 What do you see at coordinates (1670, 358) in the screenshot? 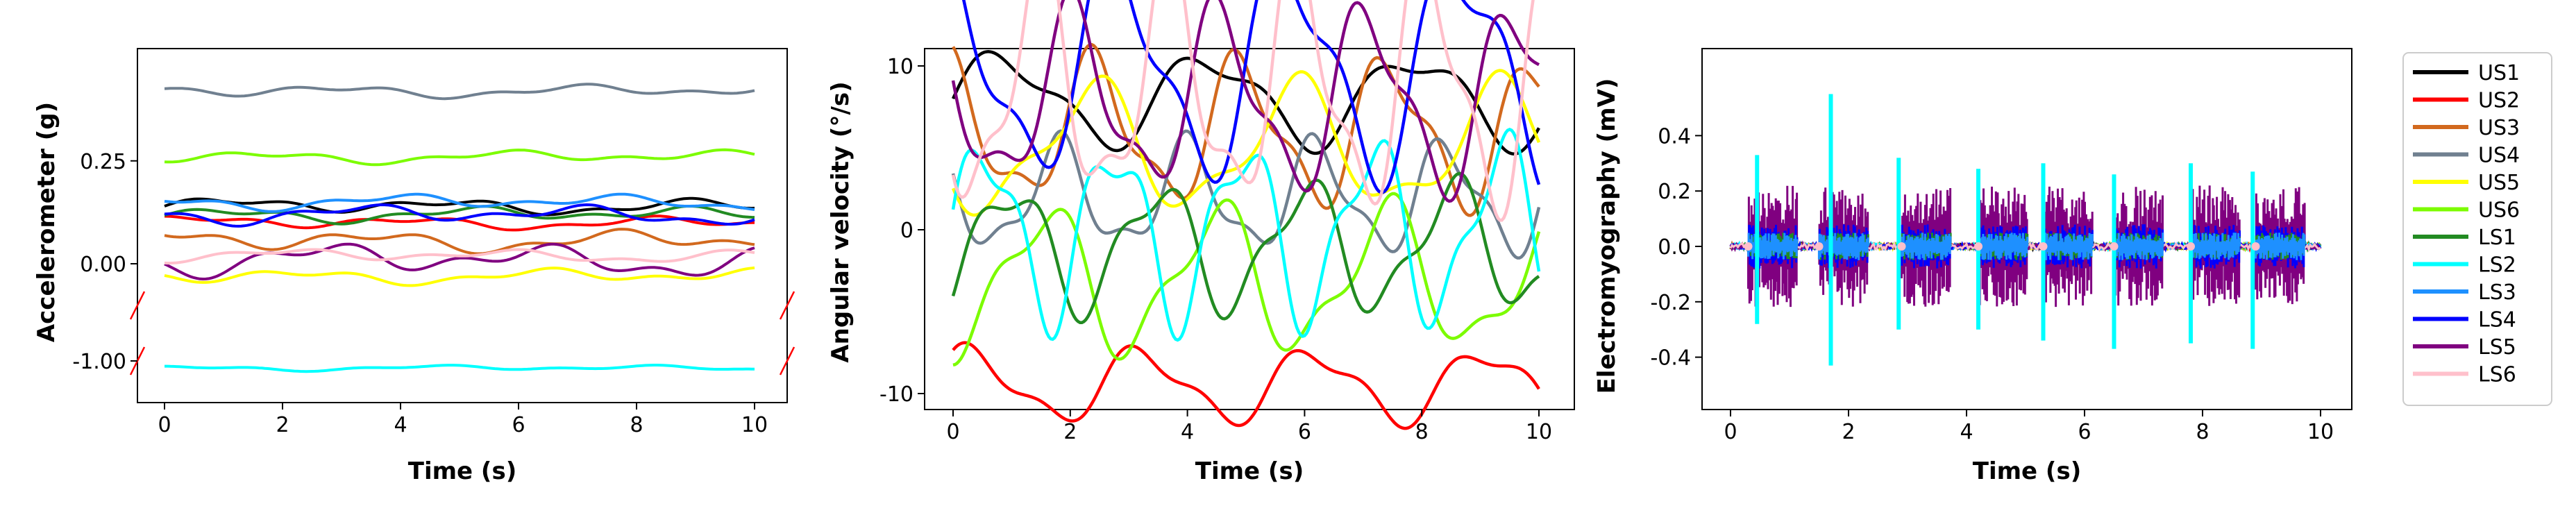
I see `y-tick-label: -0.4` at bounding box center [1670, 358].